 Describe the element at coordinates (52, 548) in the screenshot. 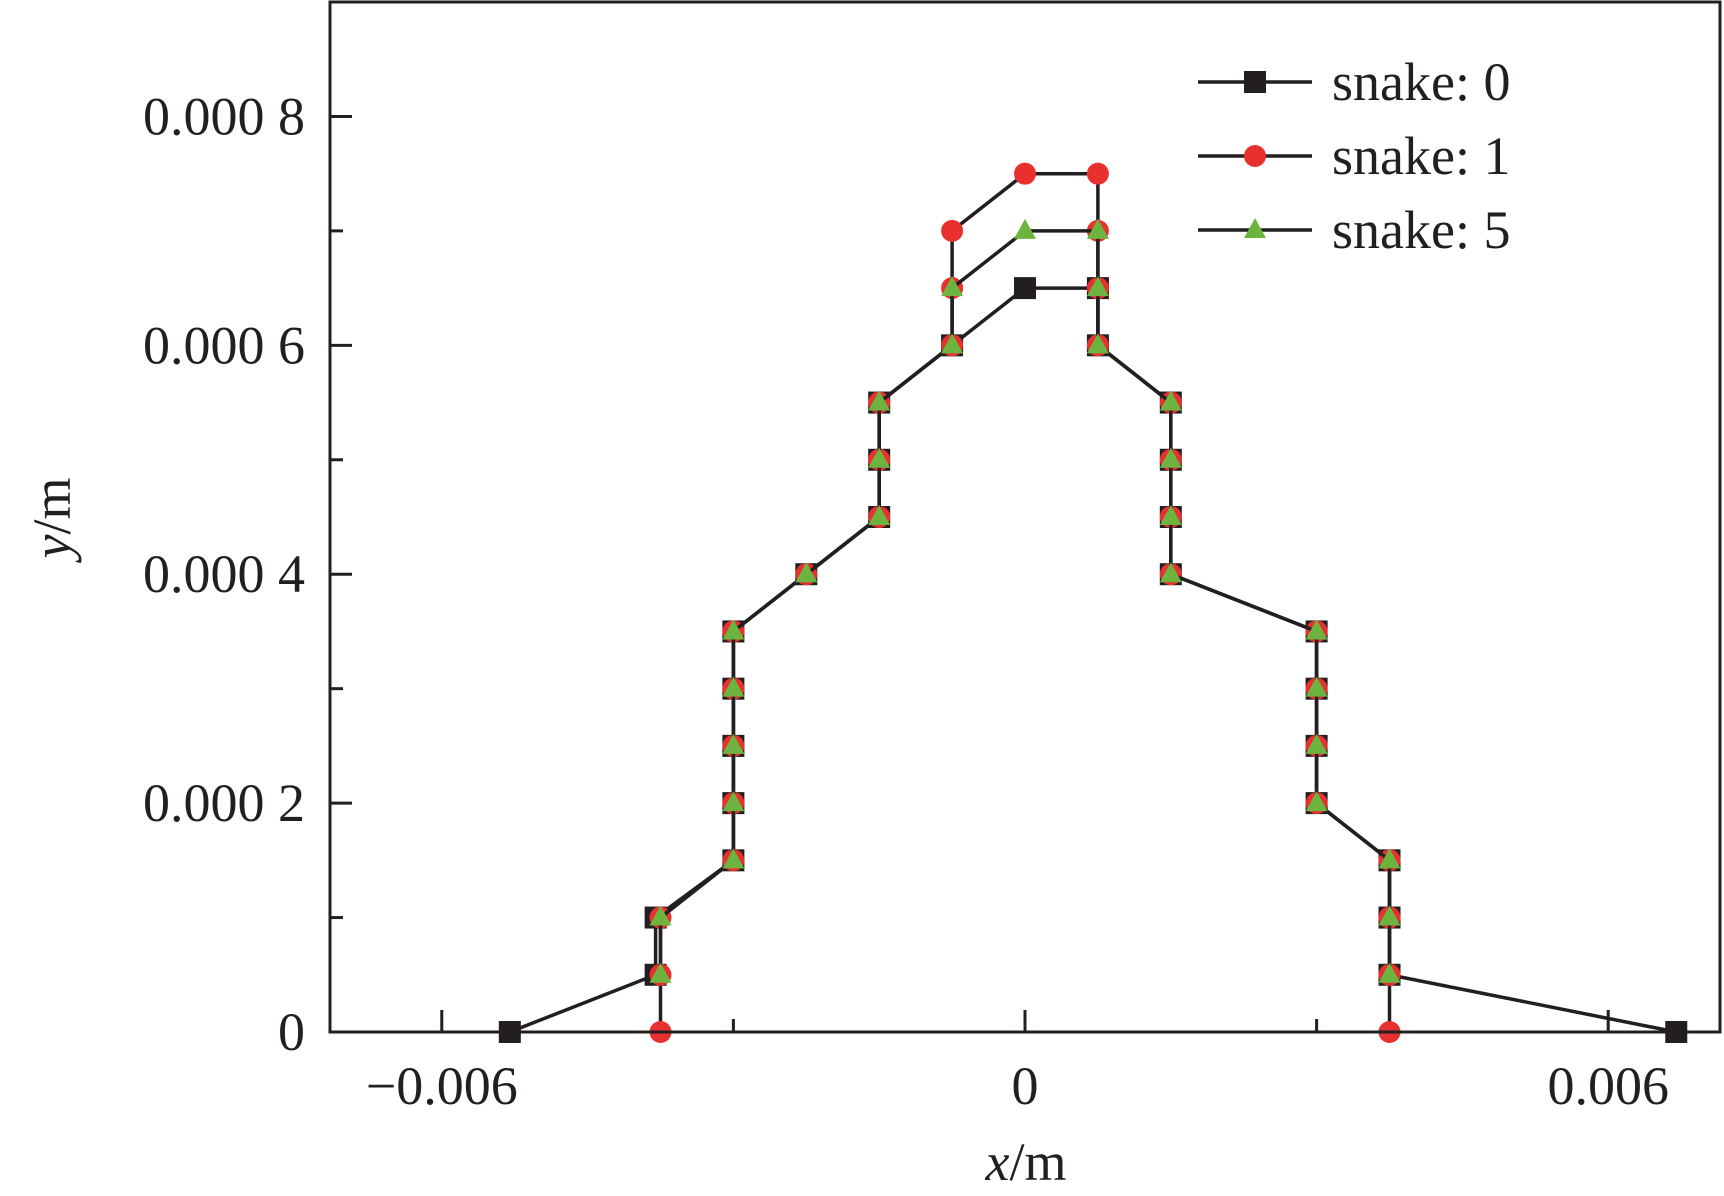

I see `y-axis-variable: y` at that location.